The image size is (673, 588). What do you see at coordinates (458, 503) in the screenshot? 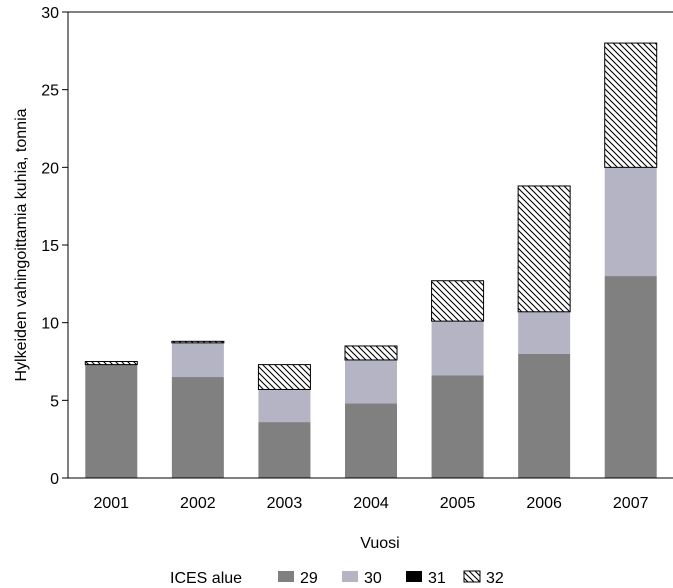
I see `x-tick-label: 2005` at bounding box center [458, 503].